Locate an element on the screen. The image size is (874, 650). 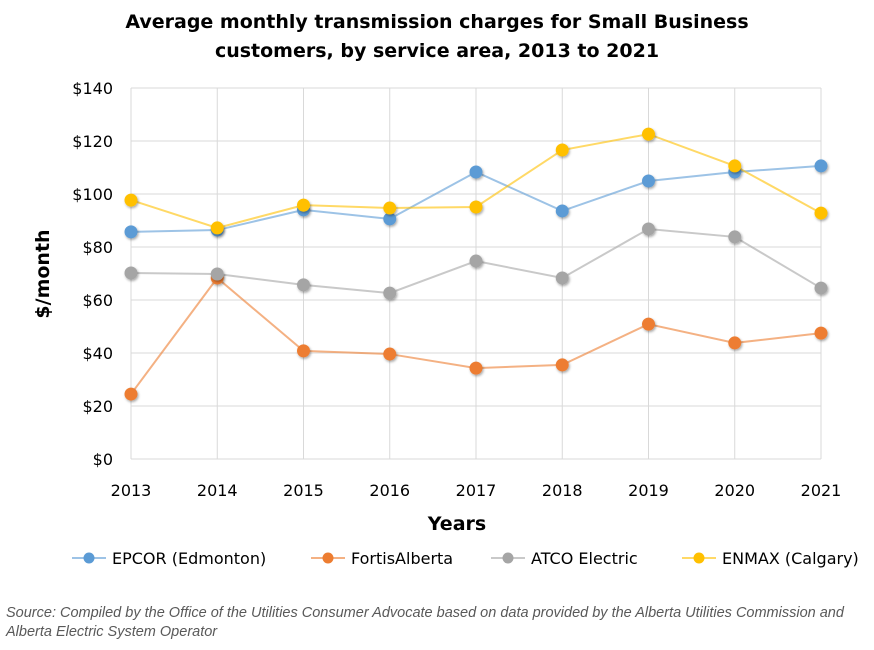
legend-label: EPCOR (Edmonton) is located at coordinates (189, 558).